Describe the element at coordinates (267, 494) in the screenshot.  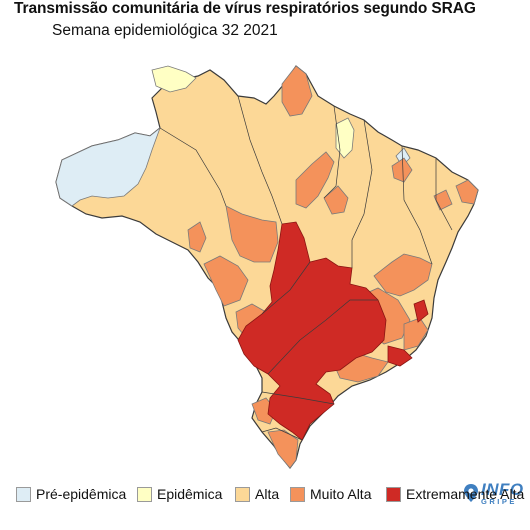
I see `legend-label: Alta` at that location.